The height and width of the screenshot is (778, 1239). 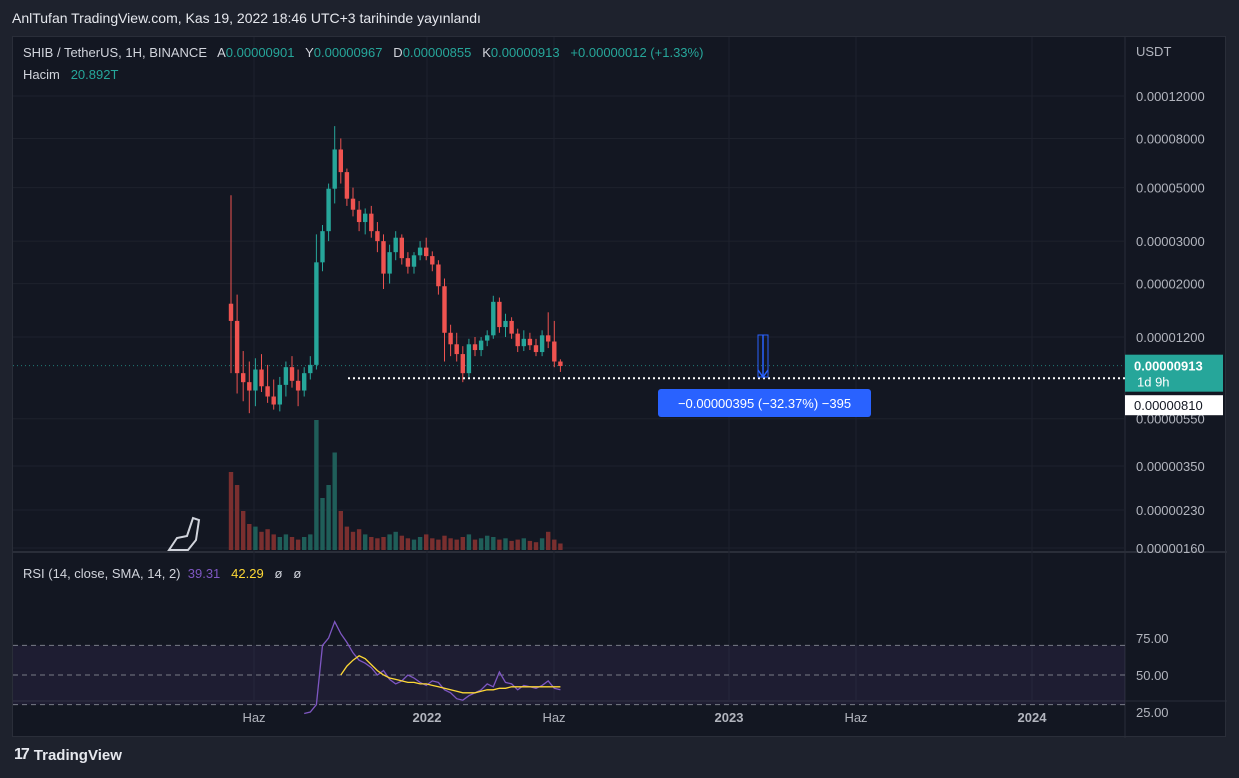 I want to click on price-tick-label: 0.00000160, so click(x=1170, y=548).